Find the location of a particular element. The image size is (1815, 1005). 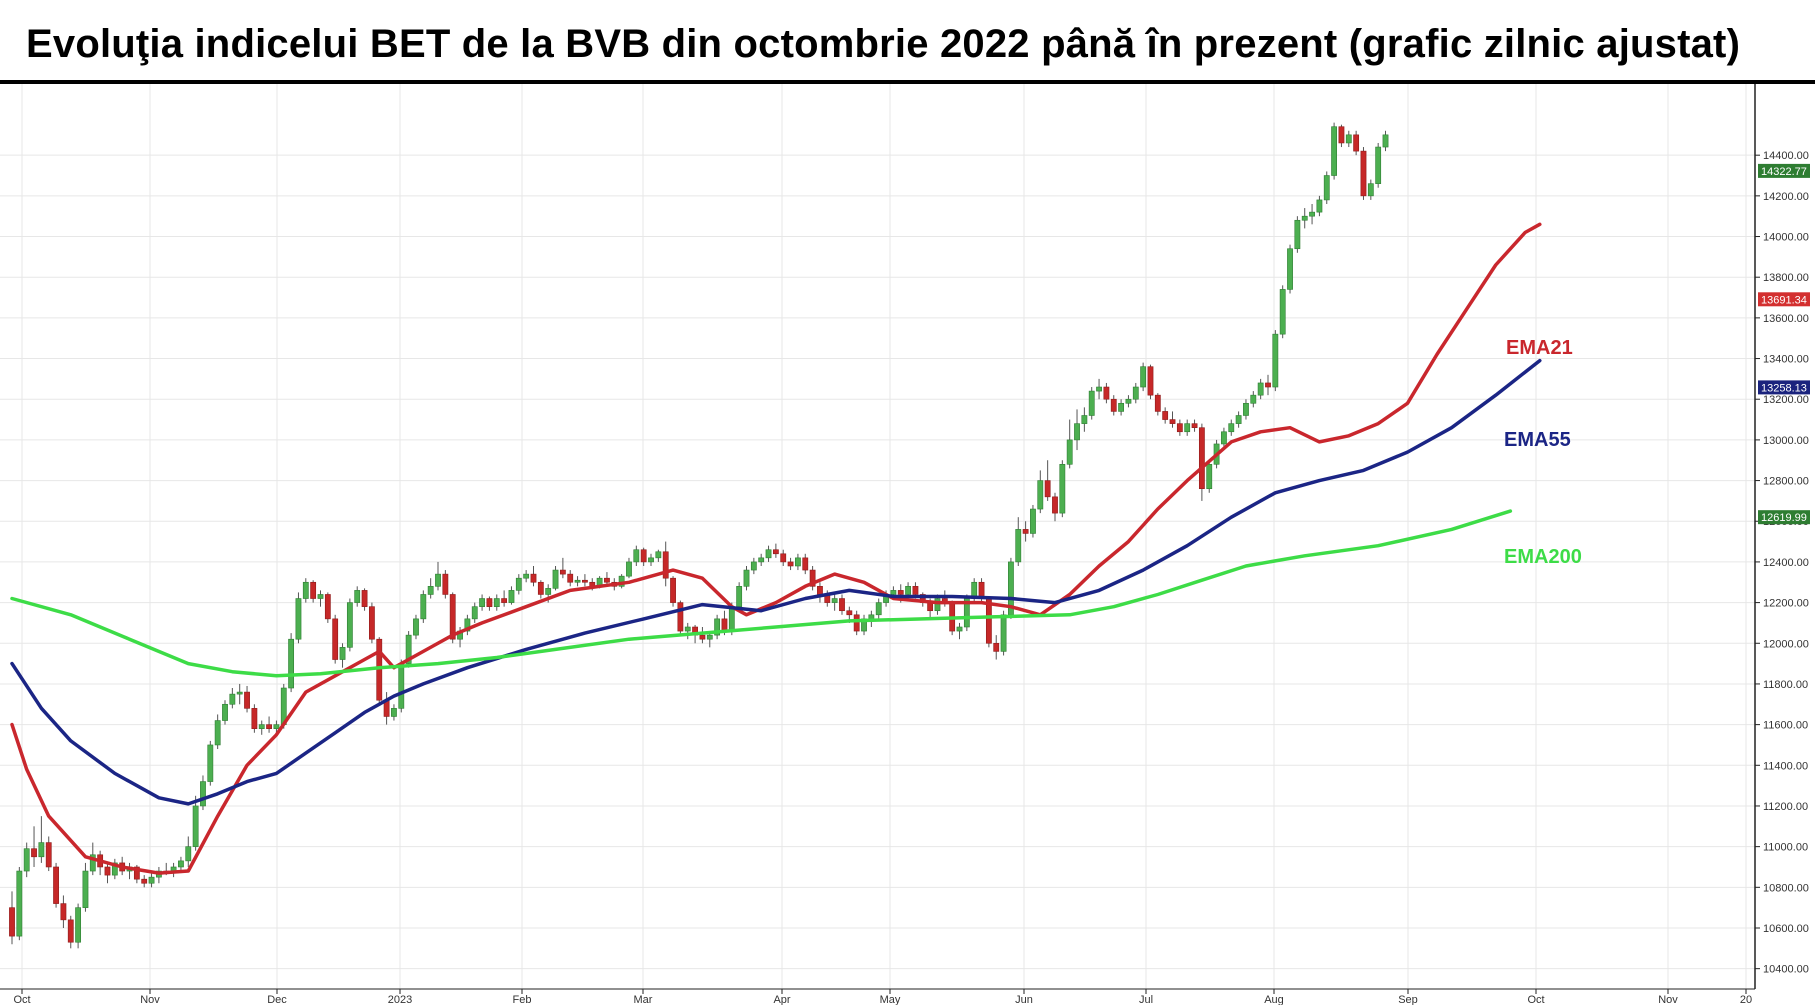

ema-line-ema200 is located at coordinates (761, 593).